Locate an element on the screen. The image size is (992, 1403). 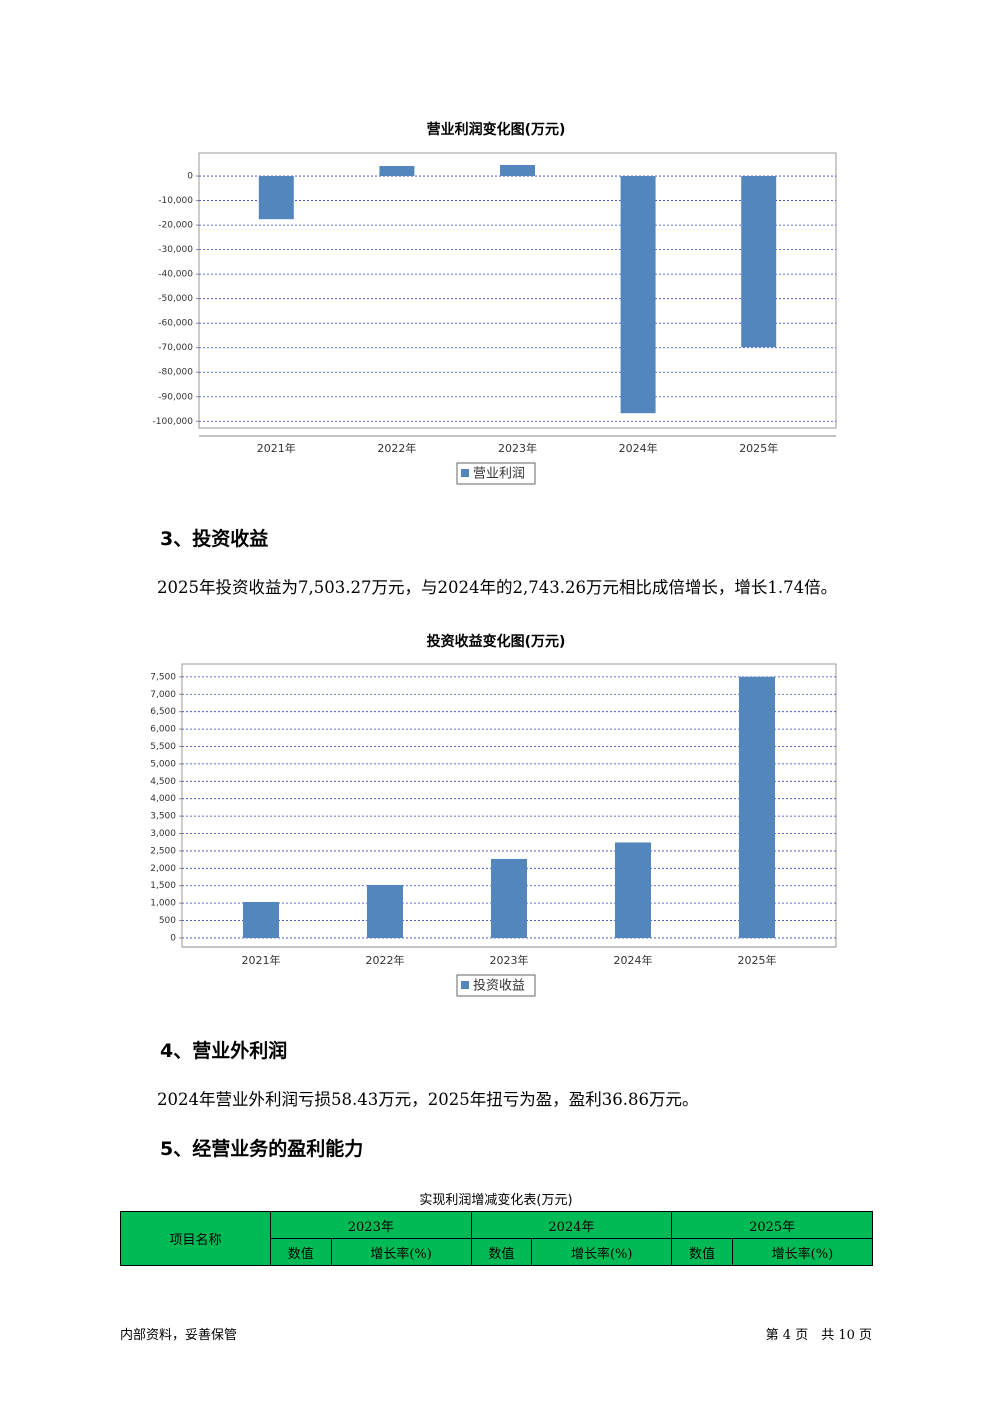
plot-frame is located at coordinates (517, 290).